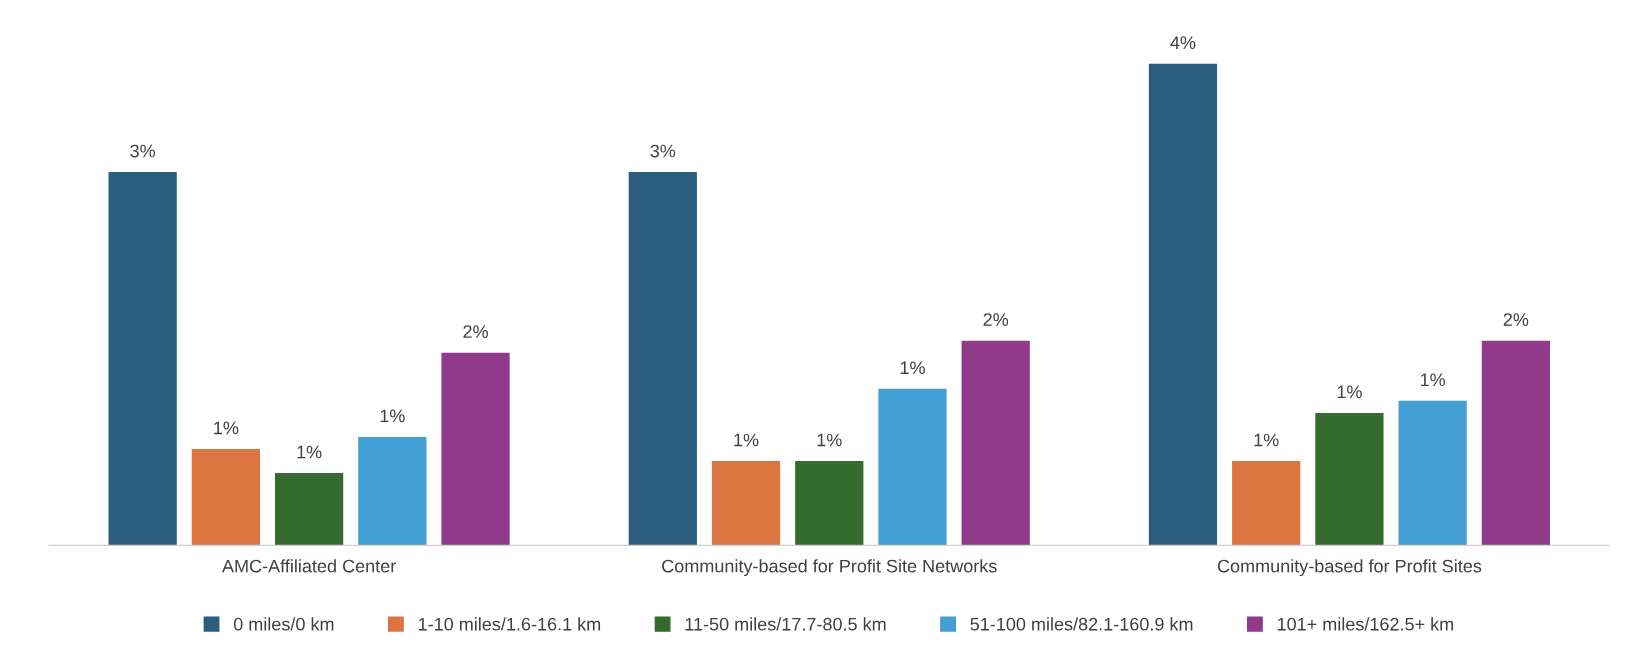 The image size is (1634, 661). Describe the element at coordinates (785, 624) in the screenshot. I see `legend-label: 11-50 miles/17.7-80.5 km` at that location.